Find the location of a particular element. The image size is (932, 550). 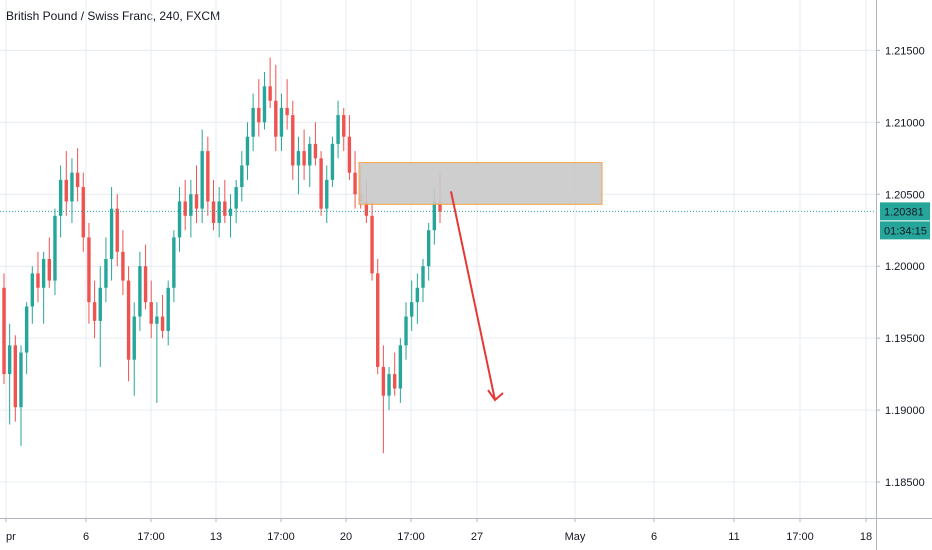

down-arrow-head is located at coordinates (495, 395).